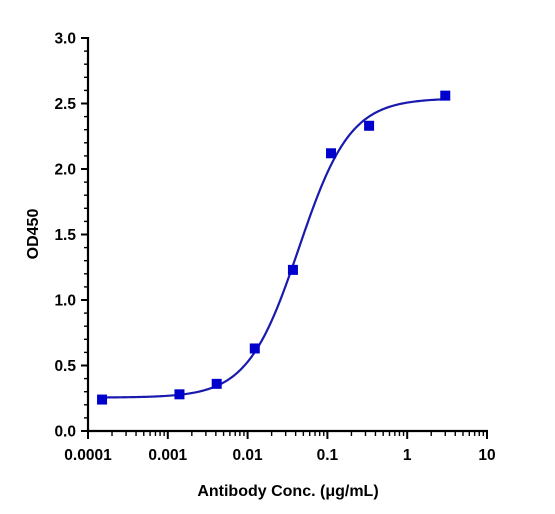 The height and width of the screenshot is (514, 555). I want to click on x-tick-label: 10, so click(486, 455).